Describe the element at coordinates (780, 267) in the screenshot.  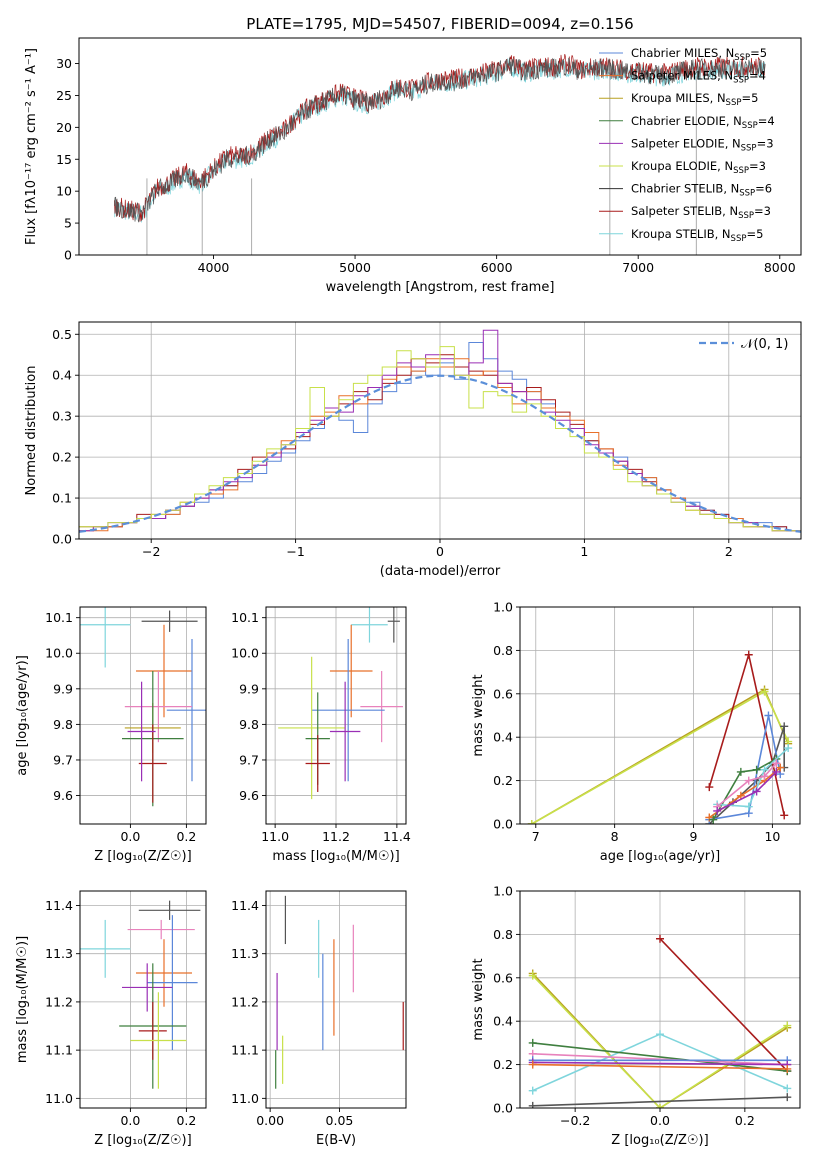
I see `x-tick-label: 8000` at that location.